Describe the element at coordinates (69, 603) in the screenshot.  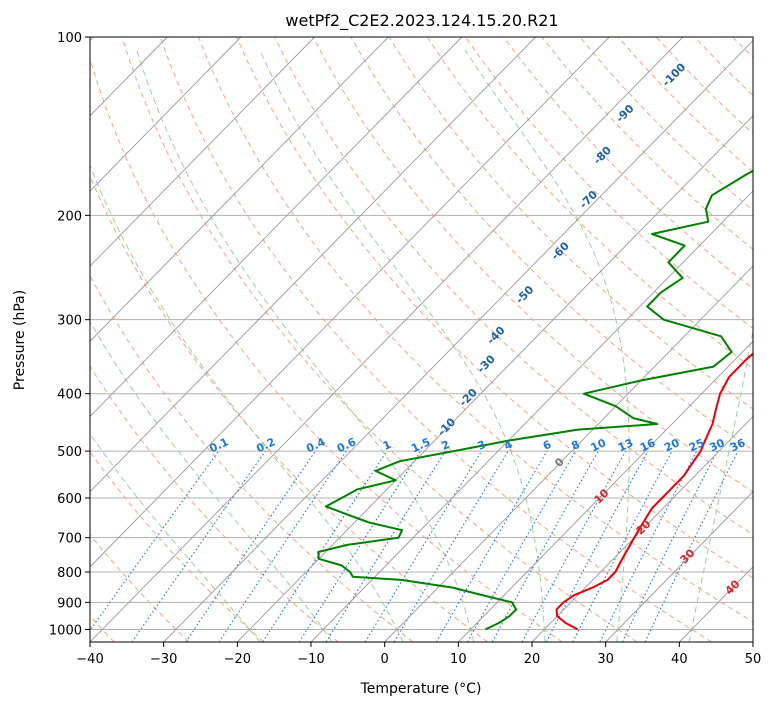
I see `y-tick-label: 900` at that location.